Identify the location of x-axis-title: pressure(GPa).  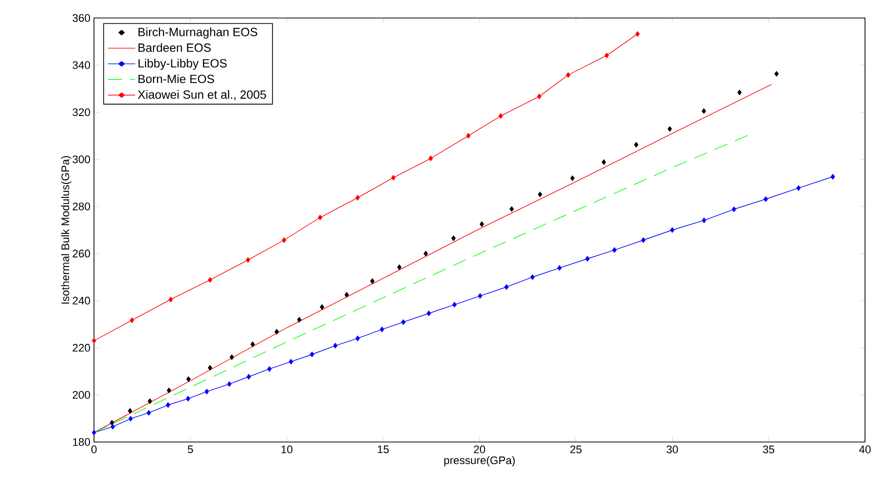
(479, 461).